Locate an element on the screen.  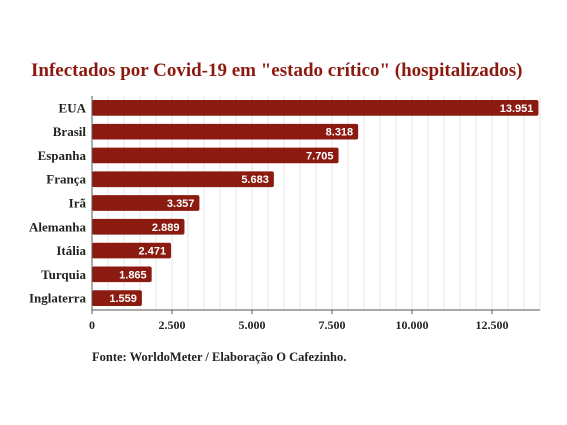
category-label: Brasil is located at coordinates (70, 131).